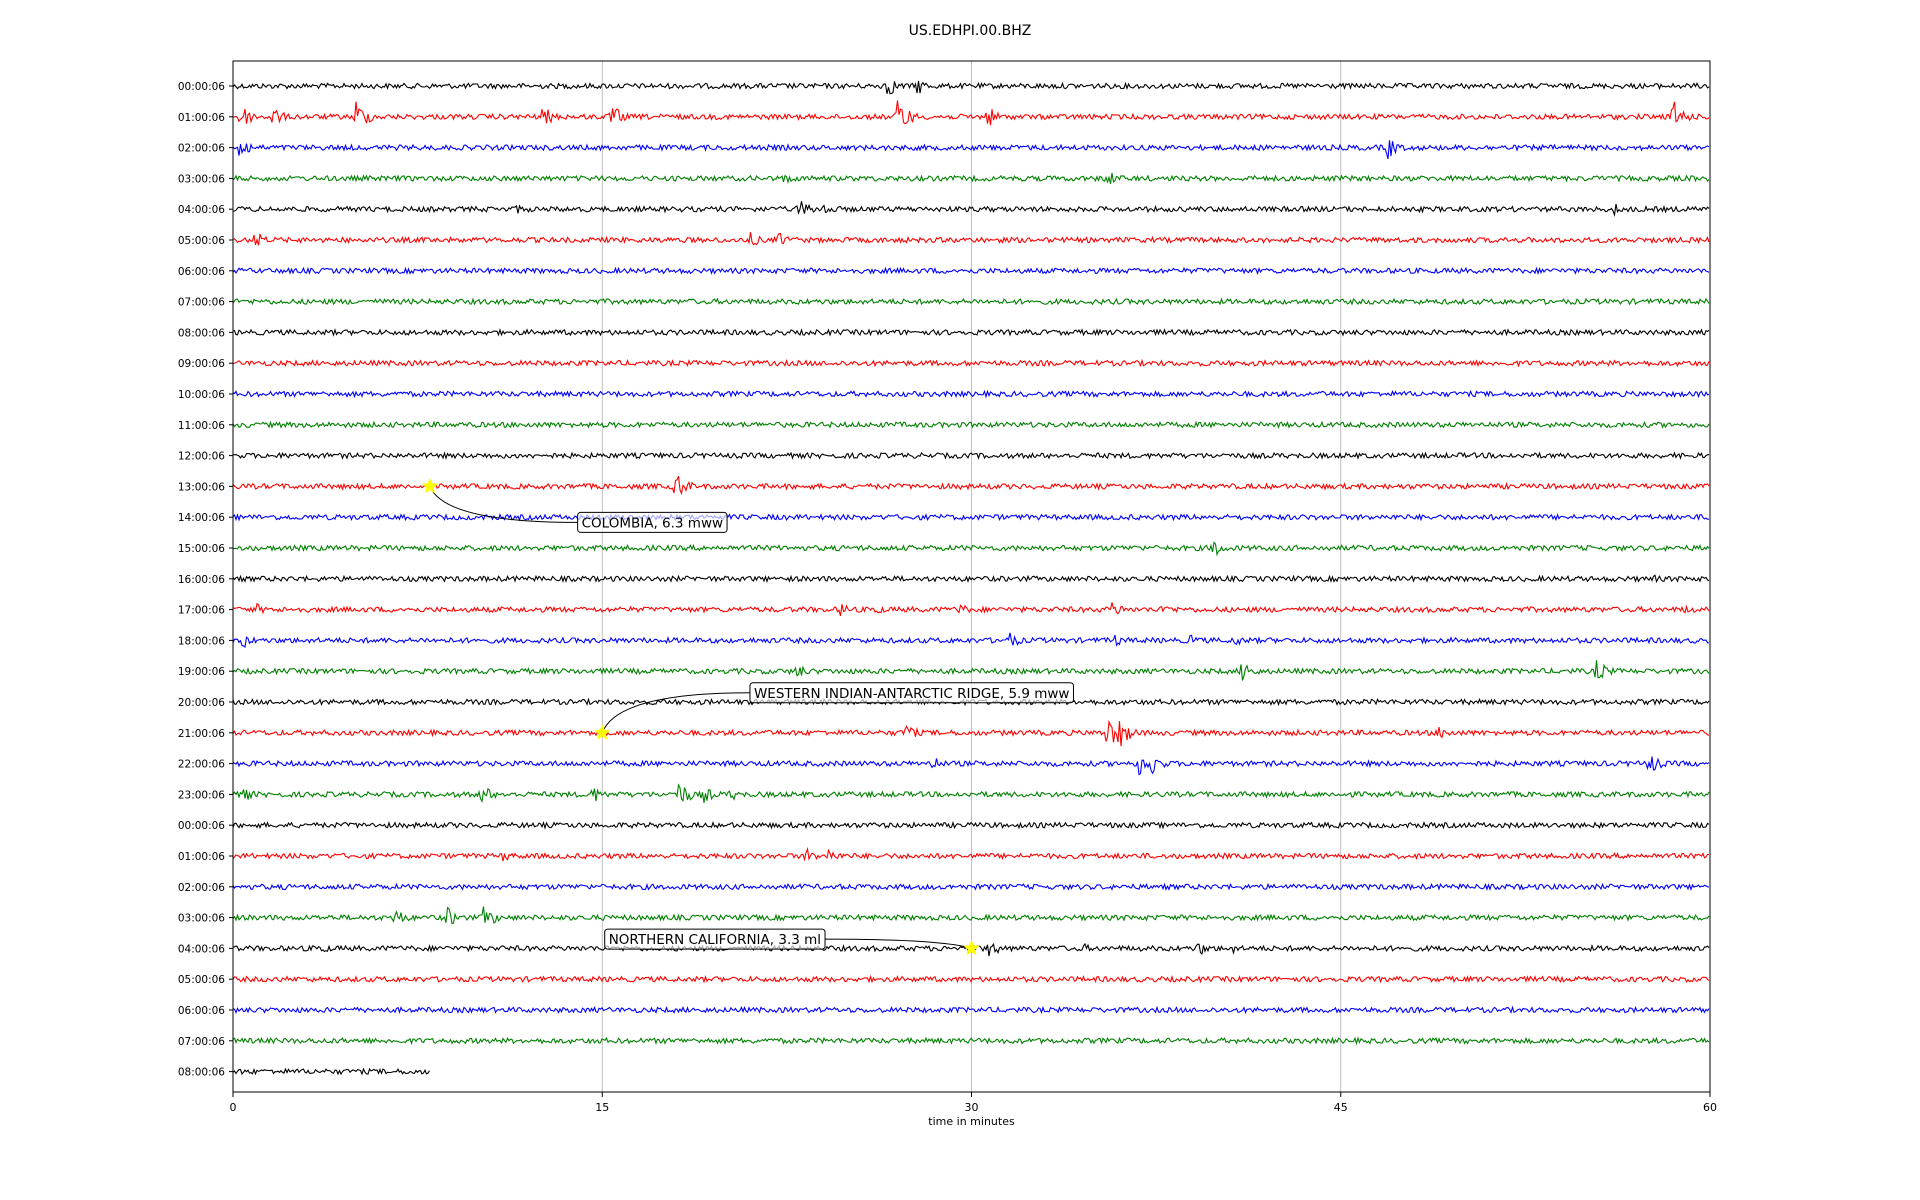 The width and height of the screenshot is (1920, 1200). I want to click on x-tick-label: 15, so click(602, 1107).